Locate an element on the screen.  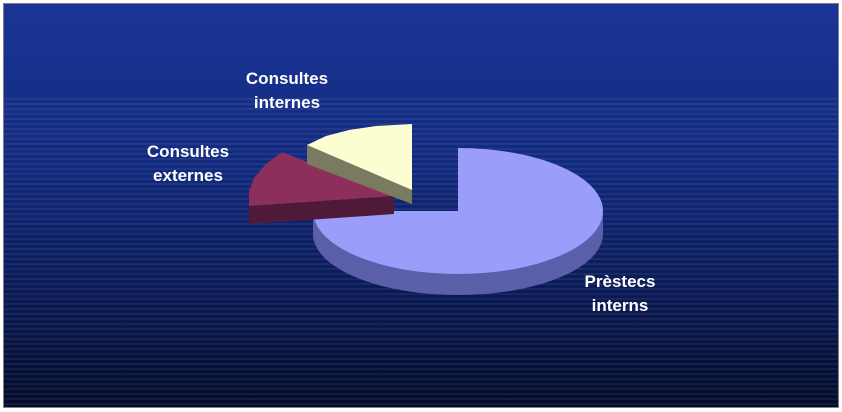
pie-slice-consultes-externes is located at coordinates (321, 188).